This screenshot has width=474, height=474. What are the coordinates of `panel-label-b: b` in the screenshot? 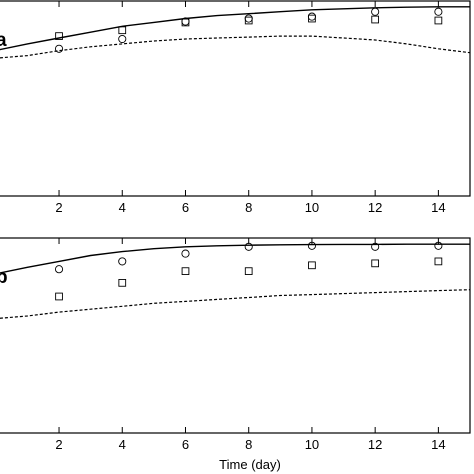 It's located at (4, 277).